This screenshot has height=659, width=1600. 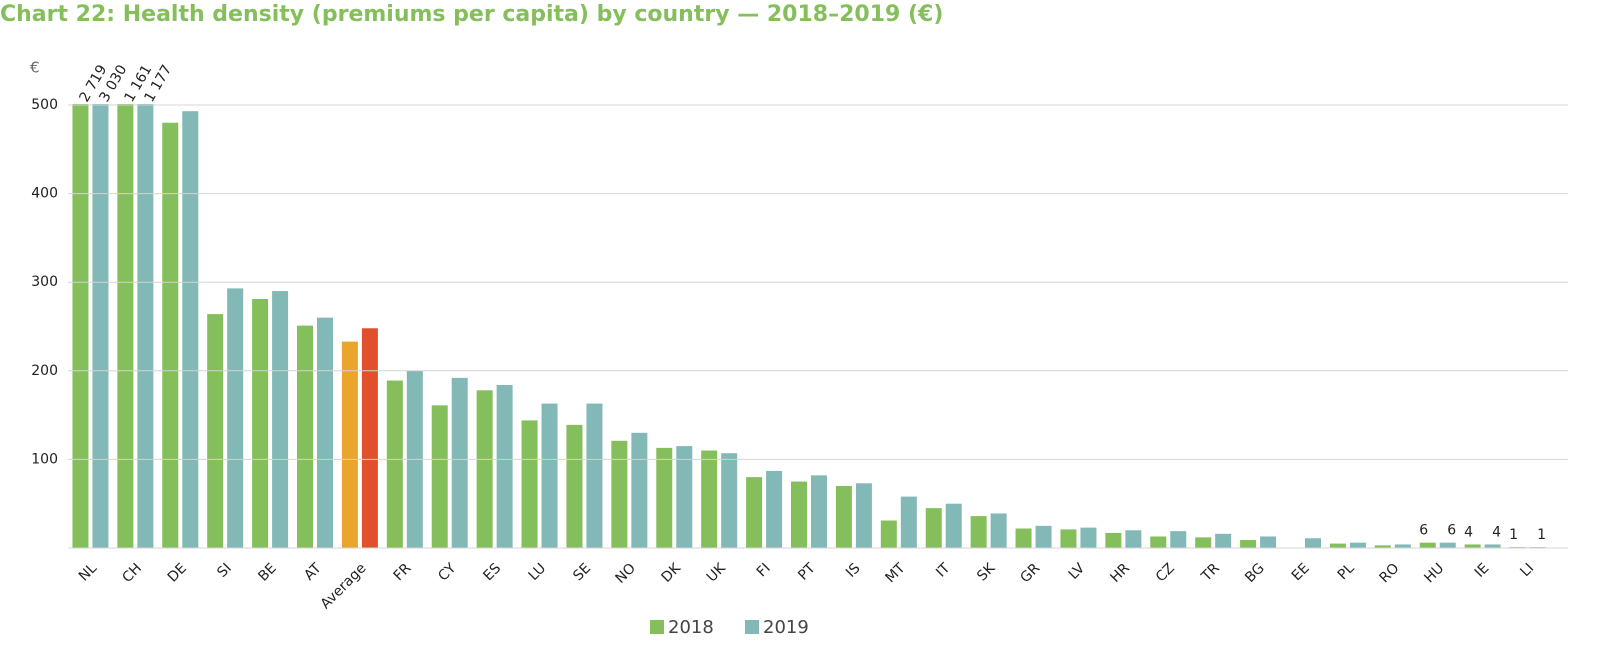 What do you see at coordinates (786, 627) in the screenshot?
I see `legend-label: 2019` at bounding box center [786, 627].